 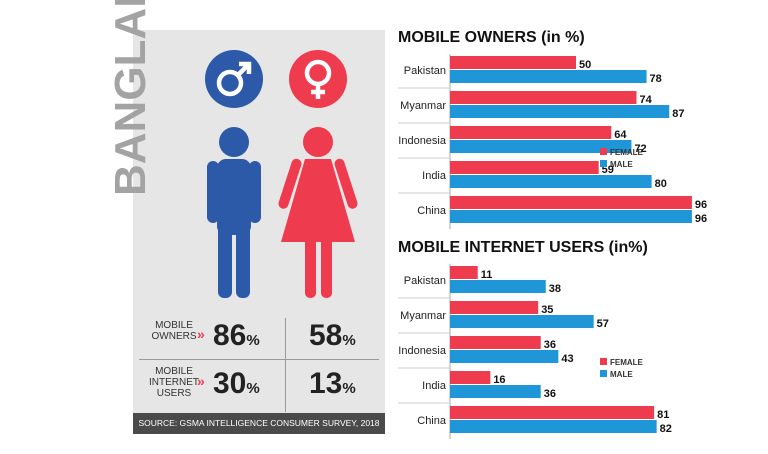 What do you see at coordinates (547, 310) in the screenshot?
I see `data-label: 35` at bounding box center [547, 310].